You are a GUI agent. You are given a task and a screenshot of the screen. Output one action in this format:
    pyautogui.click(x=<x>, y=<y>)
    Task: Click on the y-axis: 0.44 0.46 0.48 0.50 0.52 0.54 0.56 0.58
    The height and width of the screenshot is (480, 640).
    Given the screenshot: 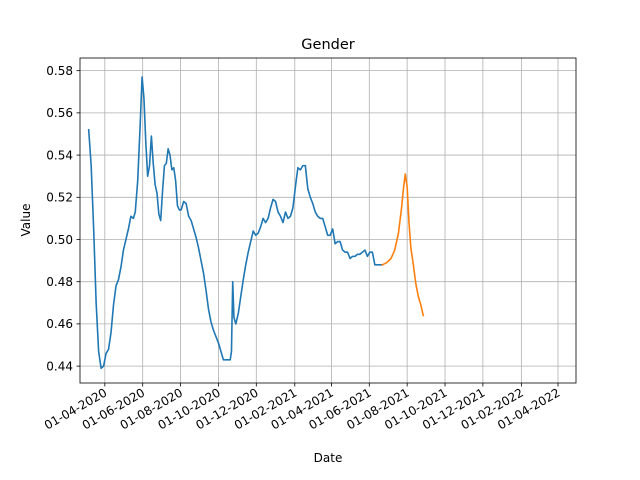 What is the action you would take?
    pyautogui.click(x=63, y=218)
    